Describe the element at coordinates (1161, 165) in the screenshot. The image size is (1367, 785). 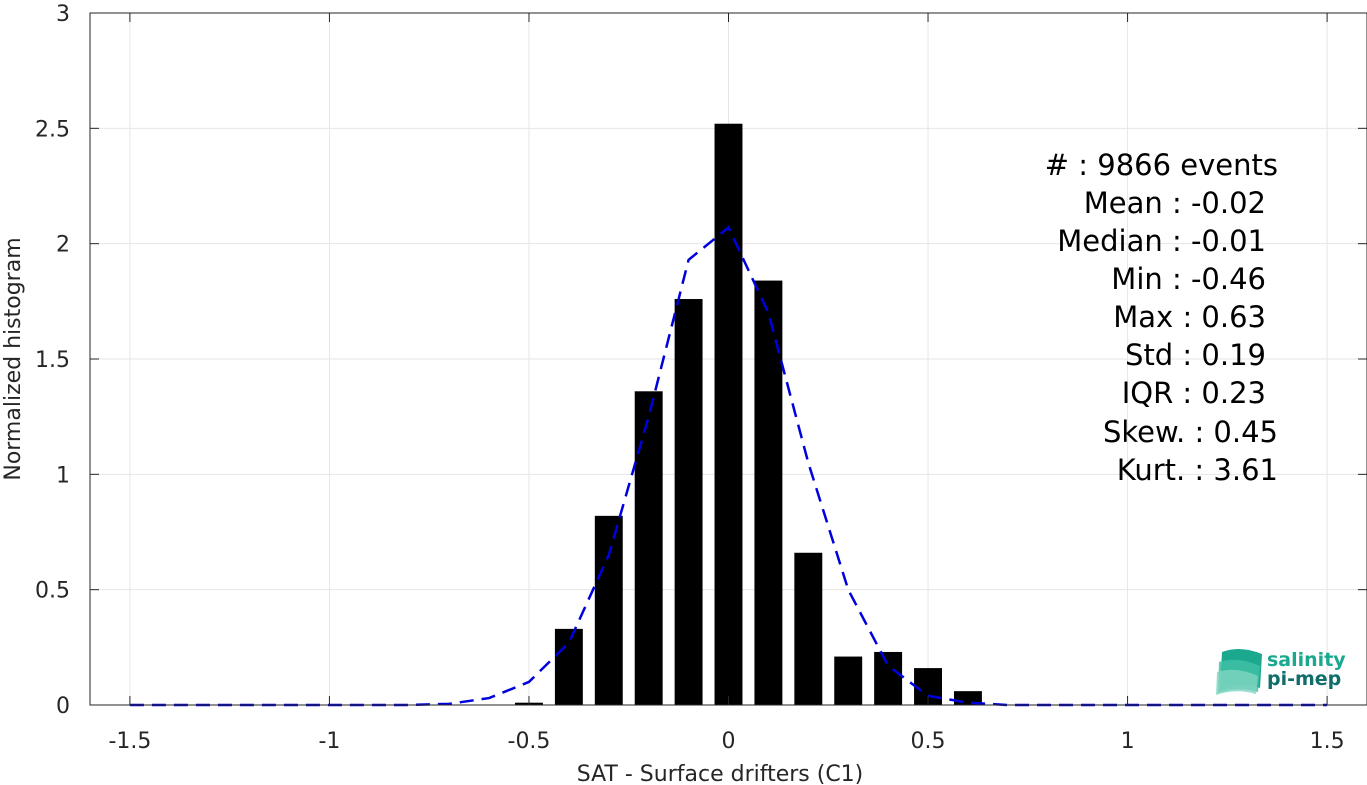
I see `stat-events: # : 9866 events` at that location.